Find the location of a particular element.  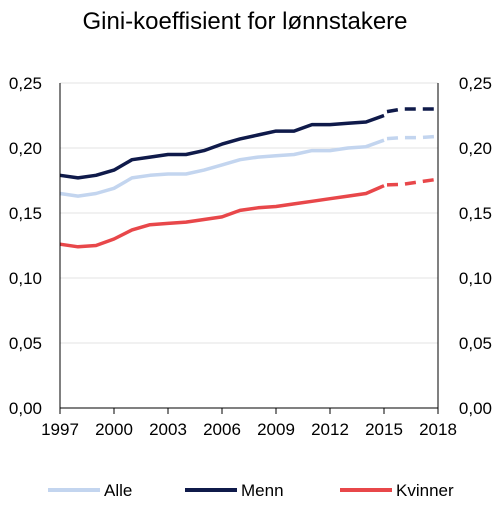

chart-title: Gini-koeffisient for lønnstakere is located at coordinates (244, 21).